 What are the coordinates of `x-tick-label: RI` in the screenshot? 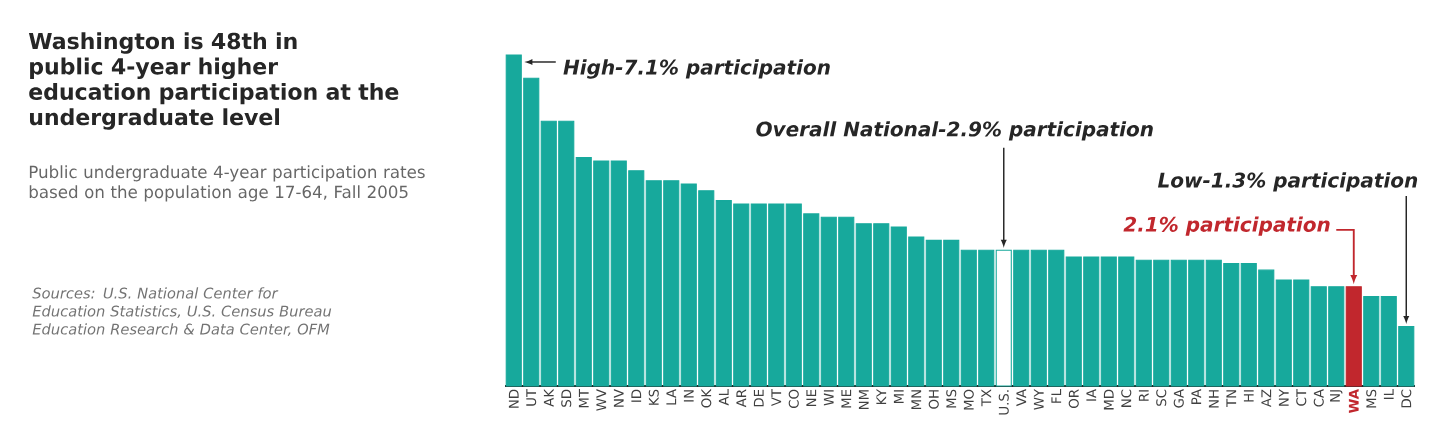 It's located at (1143, 395).